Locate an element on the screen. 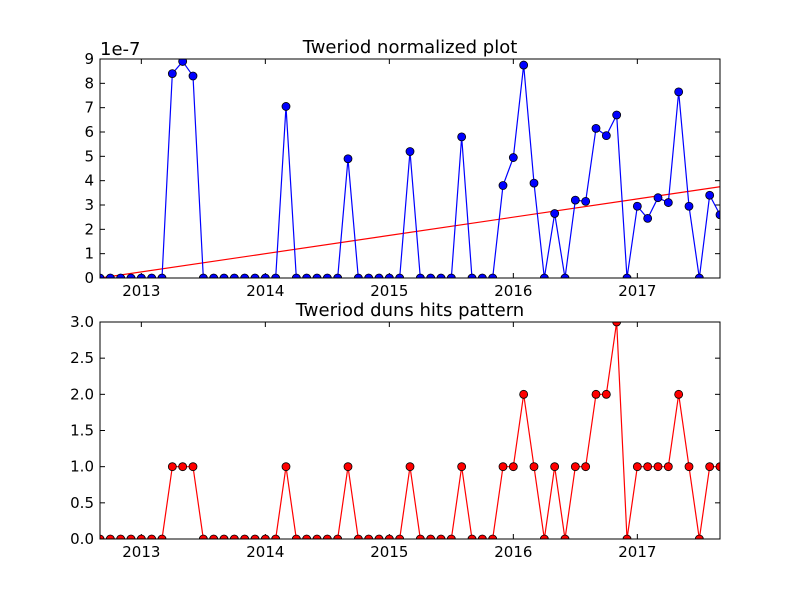  y-tick-label: 2.0 is located at coordinates (82, 394).